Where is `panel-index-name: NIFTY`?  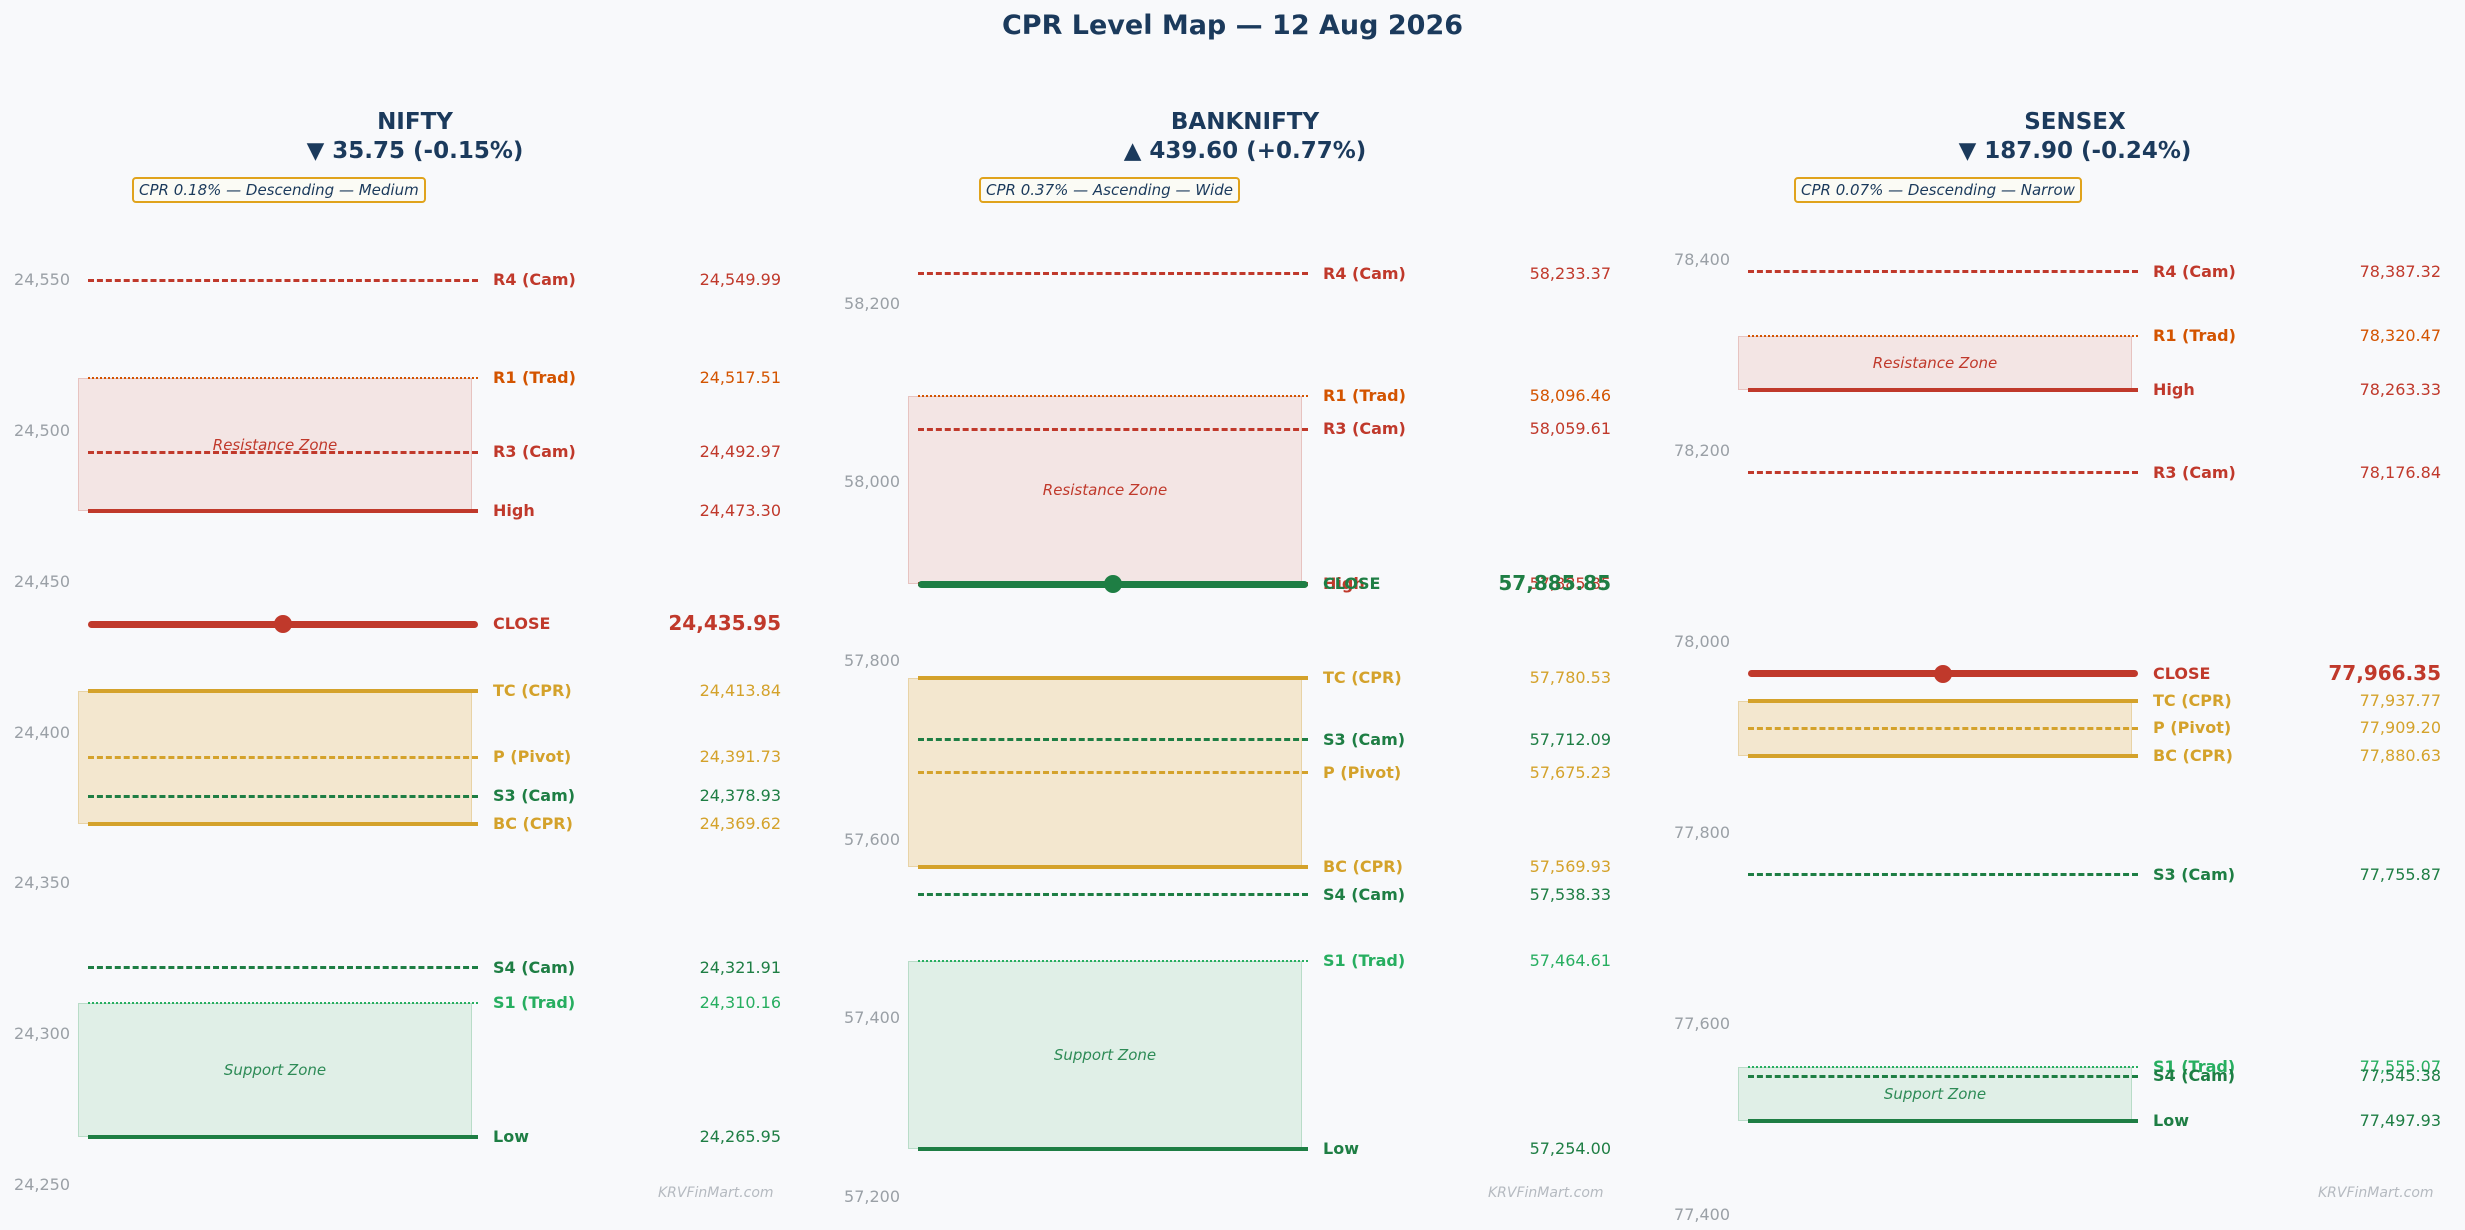 panel-index-name: NIFTY is located at coordinates (415, 122).